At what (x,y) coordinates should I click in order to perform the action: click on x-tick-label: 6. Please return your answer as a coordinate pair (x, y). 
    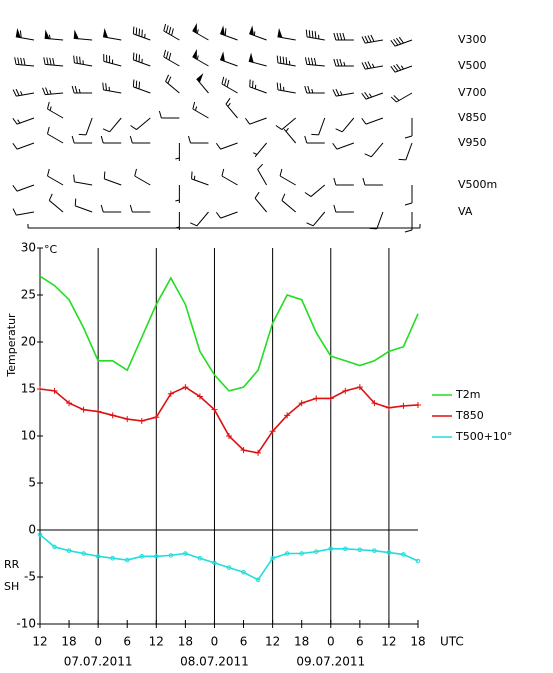
    Looking at the image, I should click on (360, 642).